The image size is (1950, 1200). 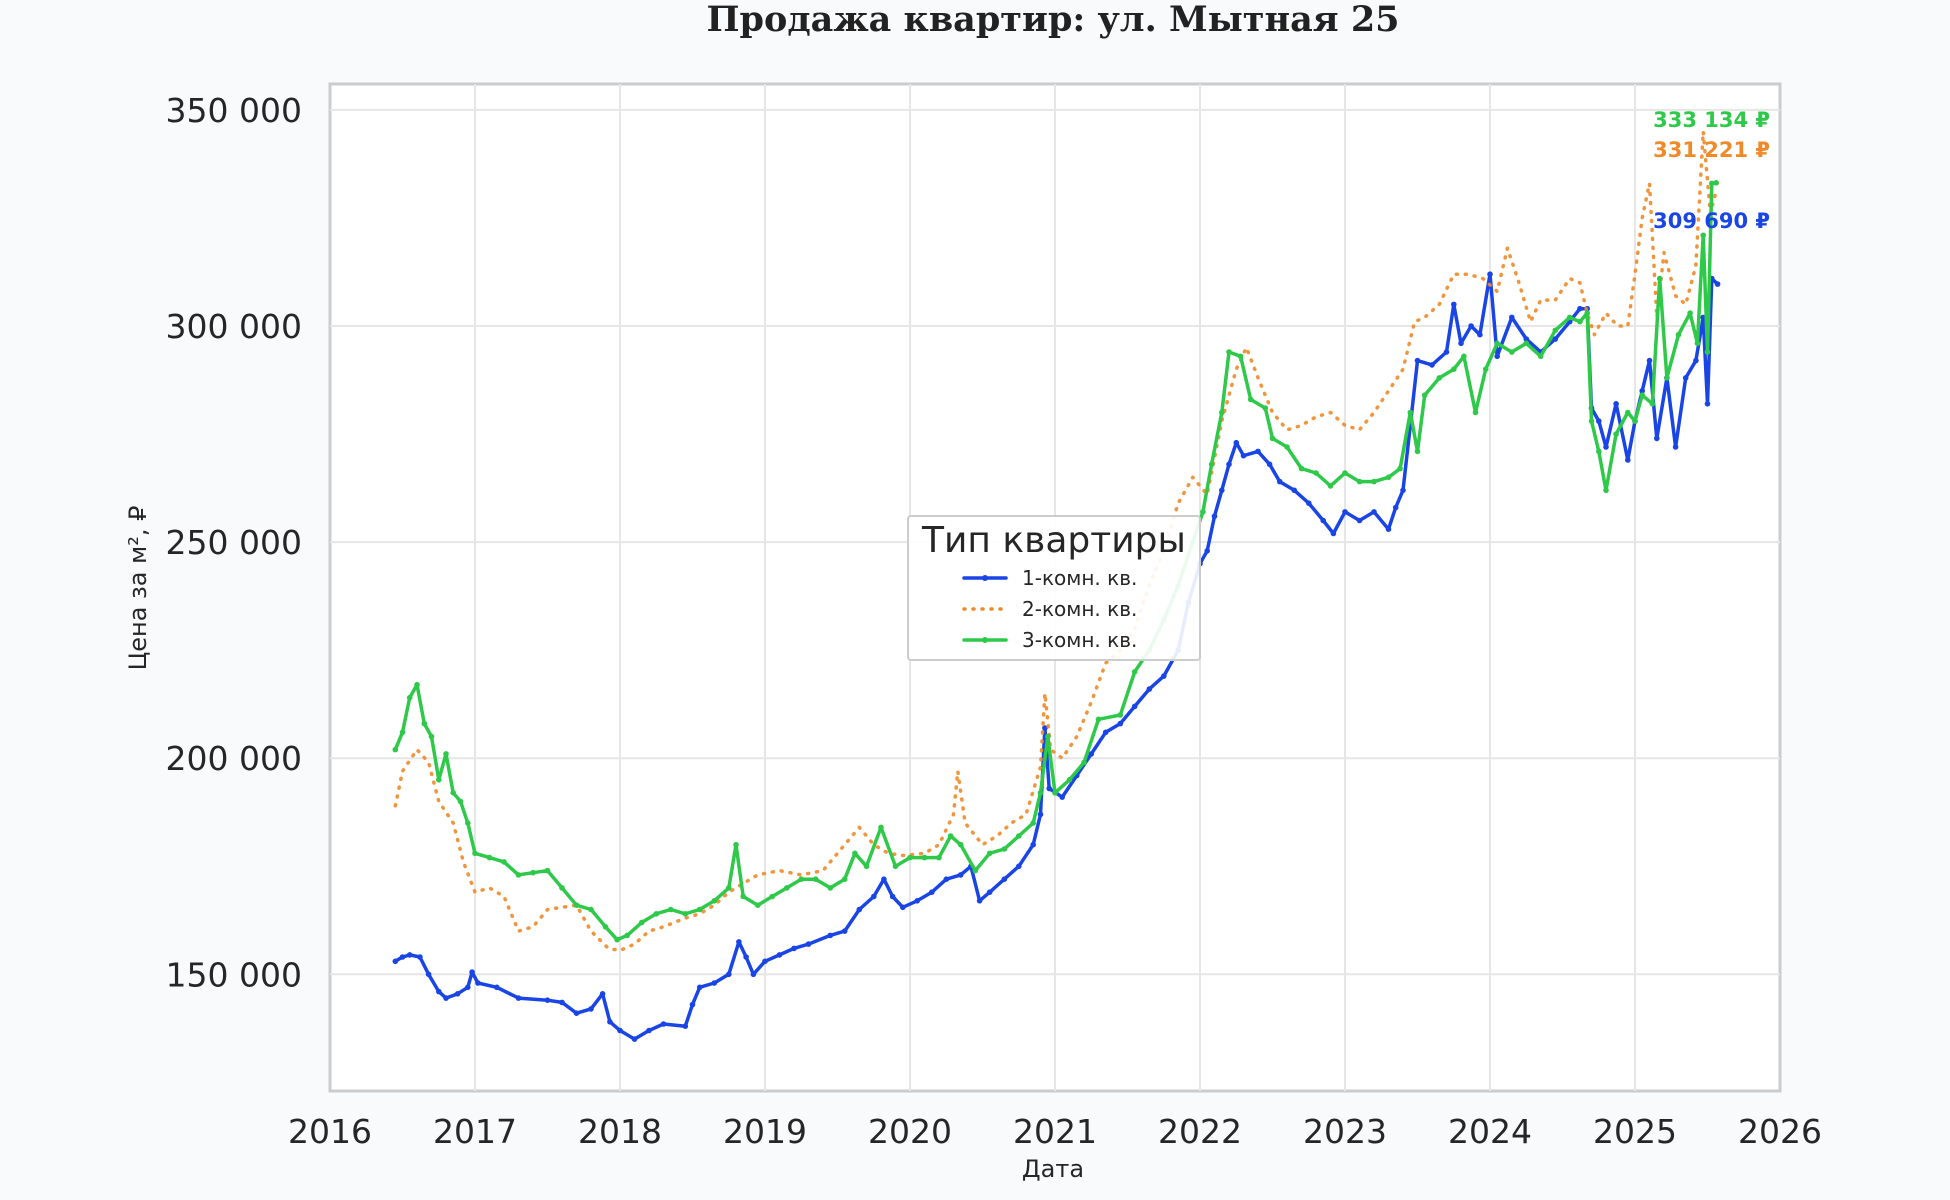 I want to click on y-tick-label: 150 000, so click(x=234, y=974).